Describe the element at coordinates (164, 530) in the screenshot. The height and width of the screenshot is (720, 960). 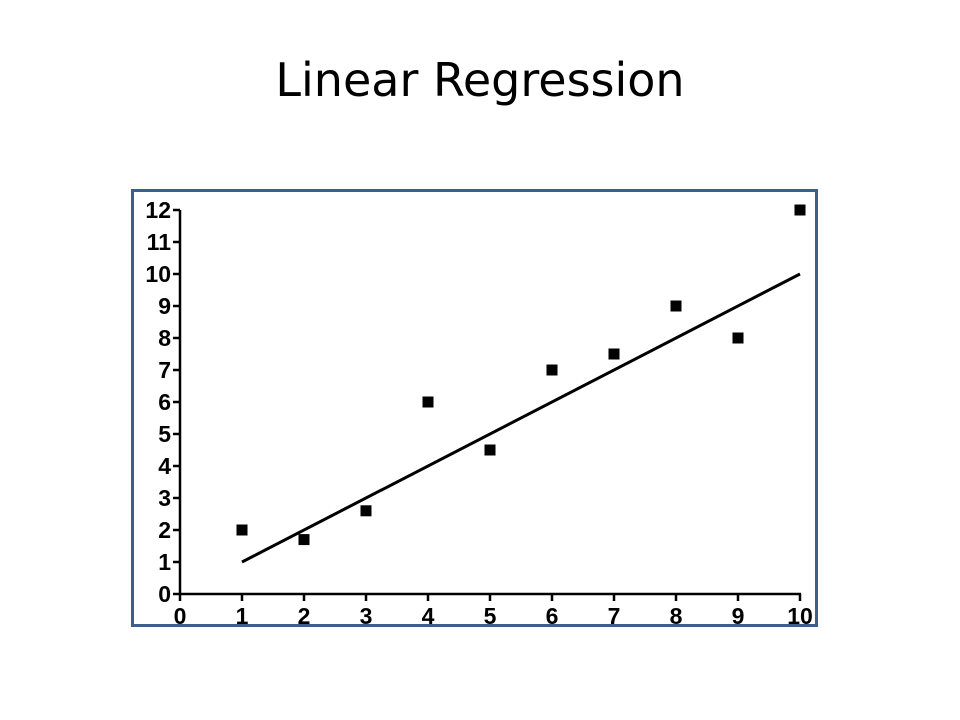
I see `y-tick-label: 2` at that location.